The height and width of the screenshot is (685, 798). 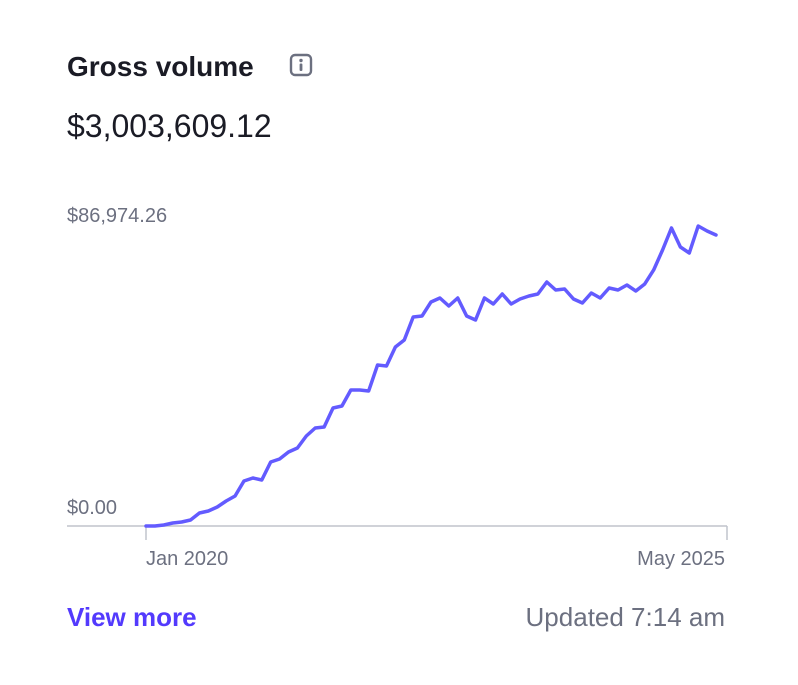 I want to click on x-tick-label: May 2025, so click(x=681, y=559).